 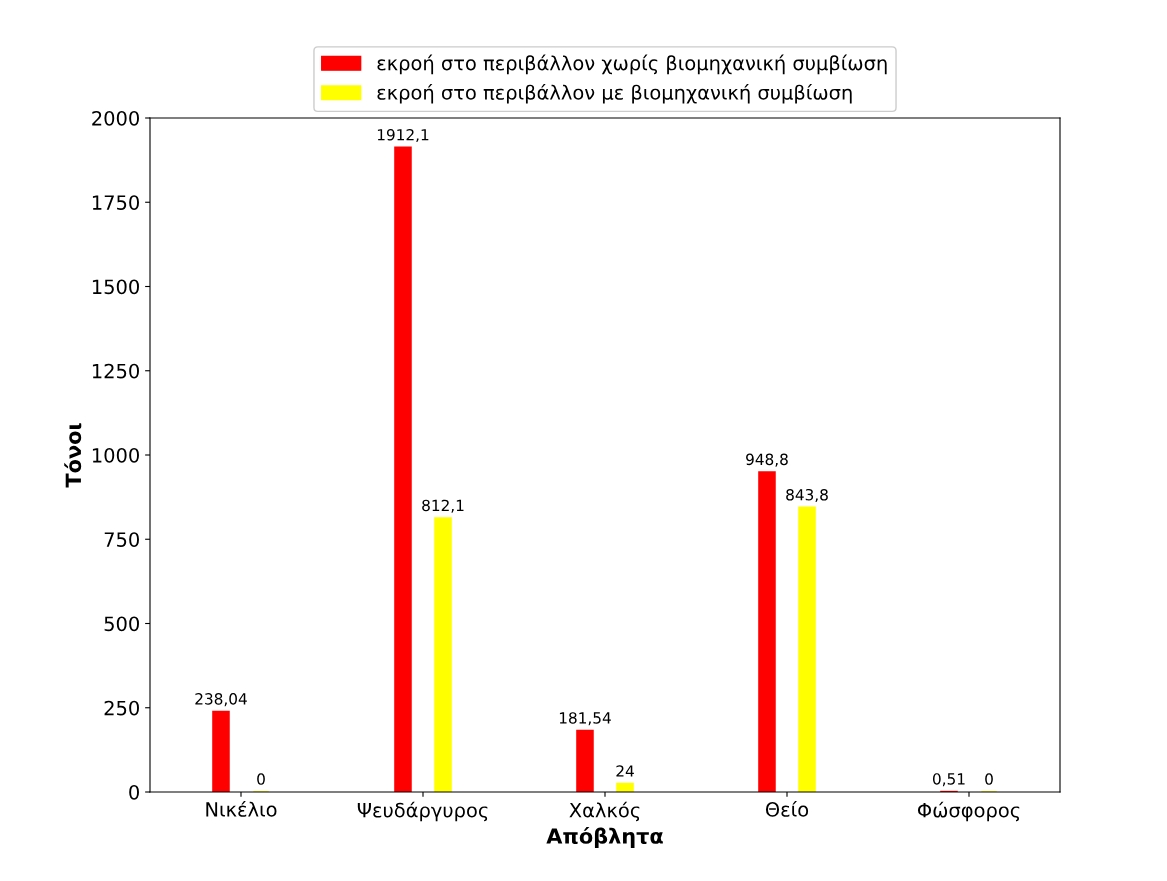 I want to click on y-tick-label: 250, so click(x=121, y=708).